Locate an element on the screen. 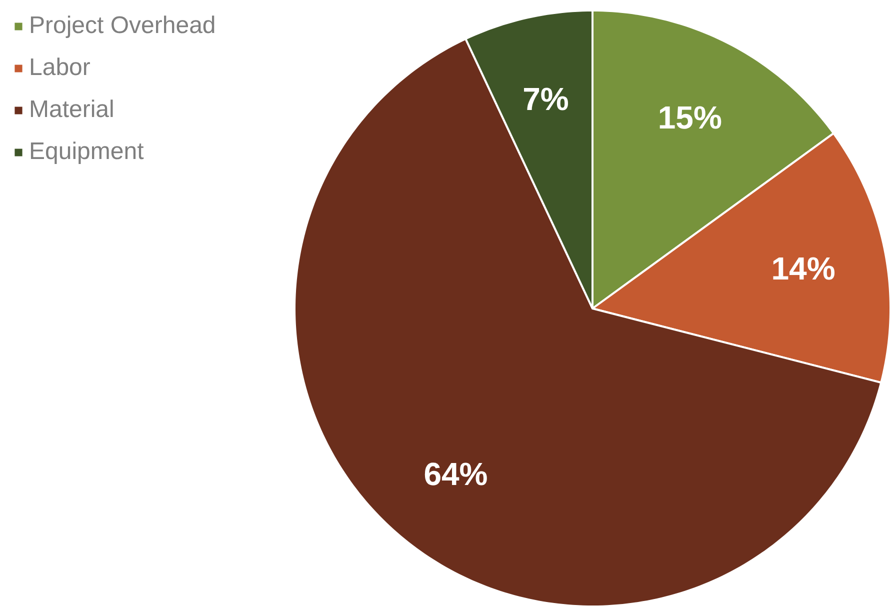 Image resolution: width=895 pixels, height=609 pixels. legend-label: Project Overhead is located at coordinates (122, 26).